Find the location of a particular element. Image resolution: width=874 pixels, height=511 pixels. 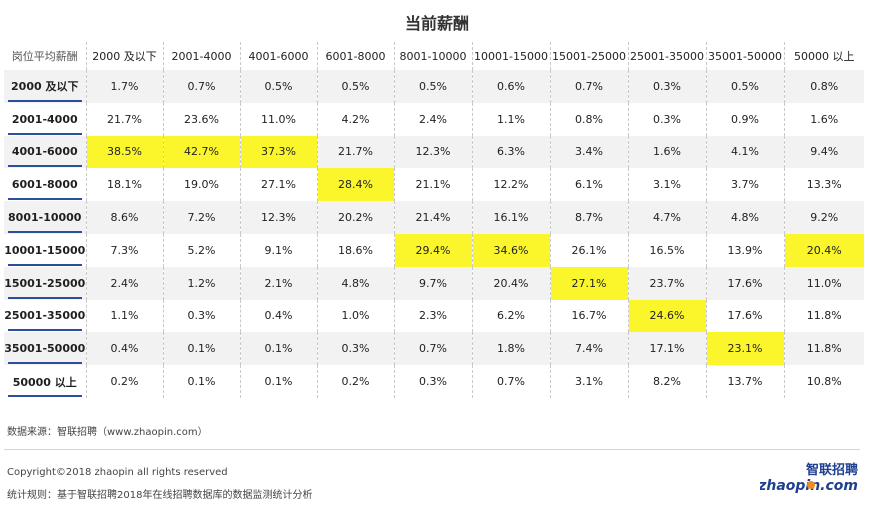

table-cell: 18.1% is located at coordinates (125, 185).